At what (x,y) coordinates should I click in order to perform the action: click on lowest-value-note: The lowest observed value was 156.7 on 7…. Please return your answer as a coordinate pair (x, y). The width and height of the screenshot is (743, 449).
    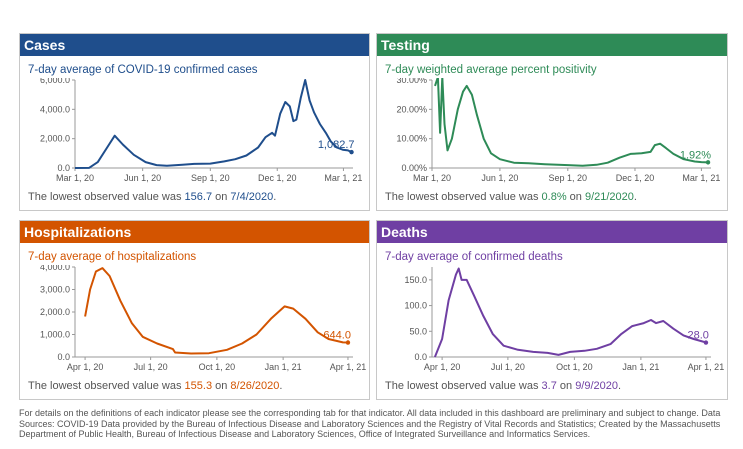
    Looking at the image, I should click on (152, 197).